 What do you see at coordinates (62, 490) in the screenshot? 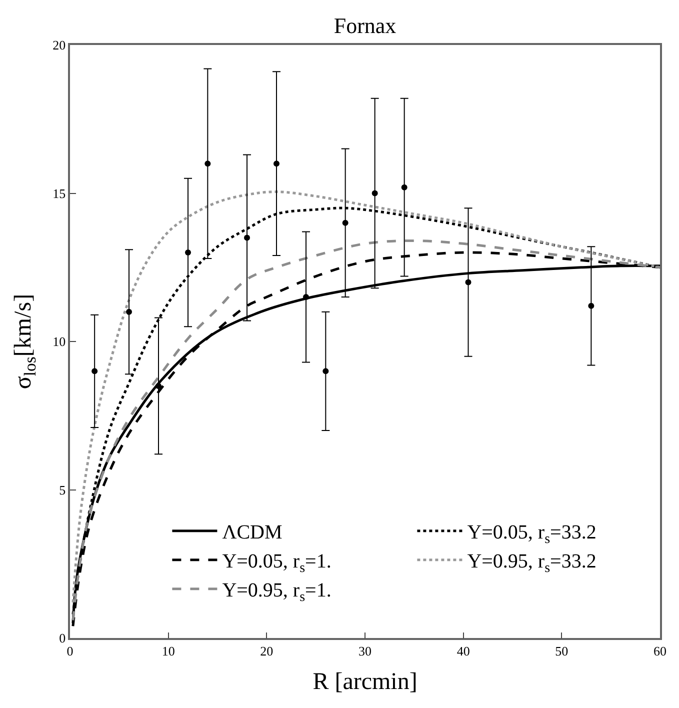
I see `y-tick-label: 5` at bounding box center [62, 490].